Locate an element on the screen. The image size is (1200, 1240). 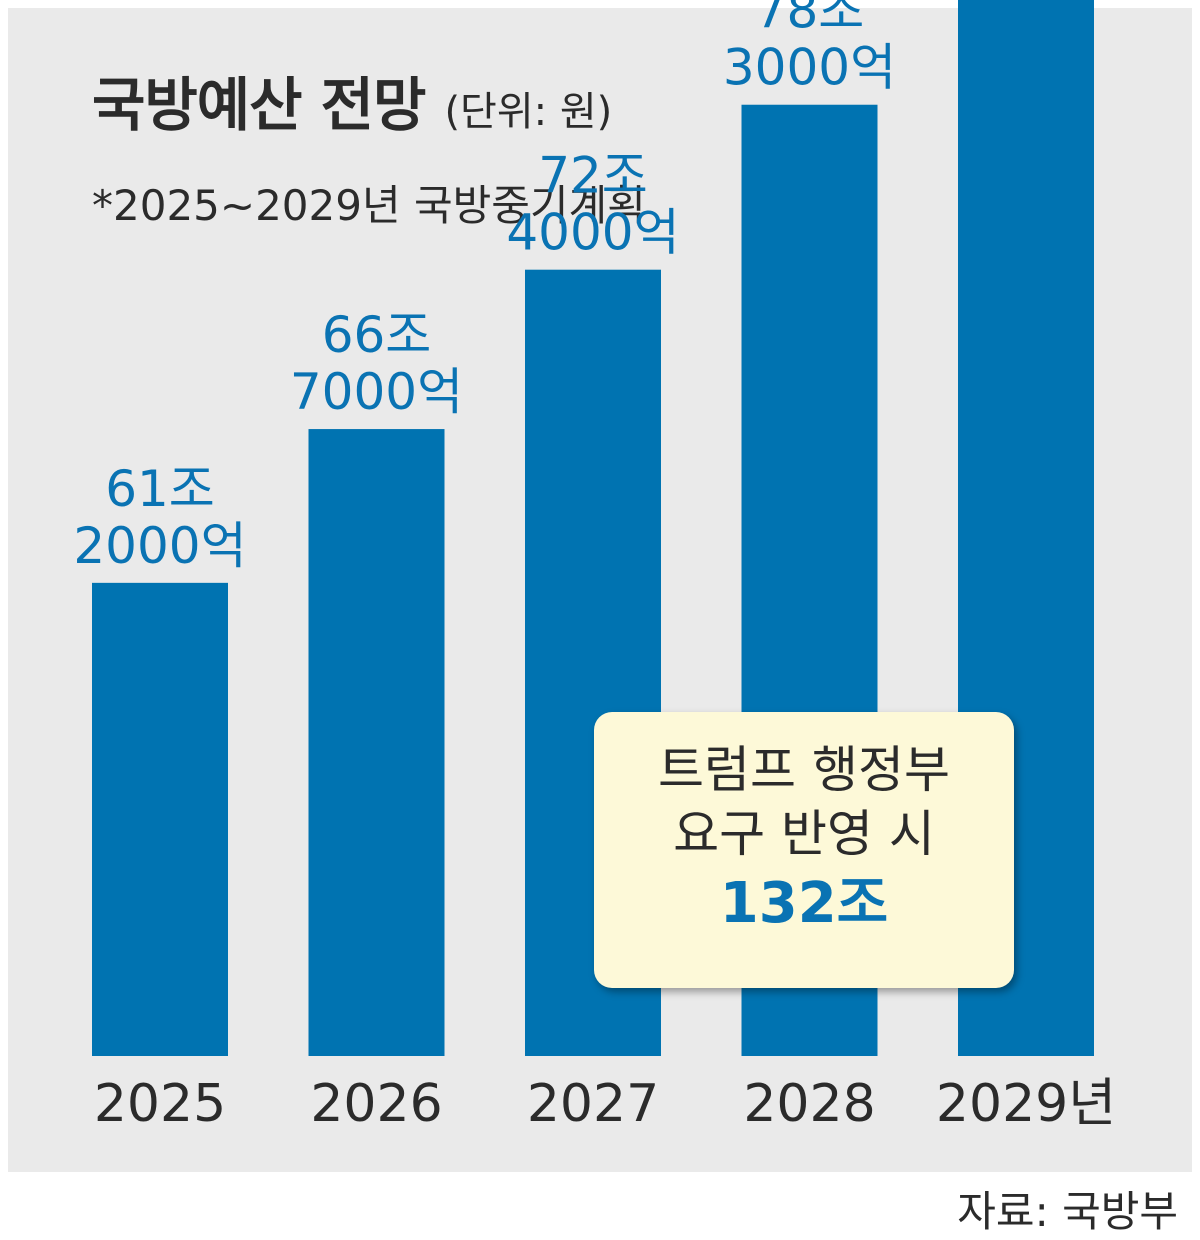
title-row: 국방예산 전망 (단위: 원) is located at coordinates (352, 100).